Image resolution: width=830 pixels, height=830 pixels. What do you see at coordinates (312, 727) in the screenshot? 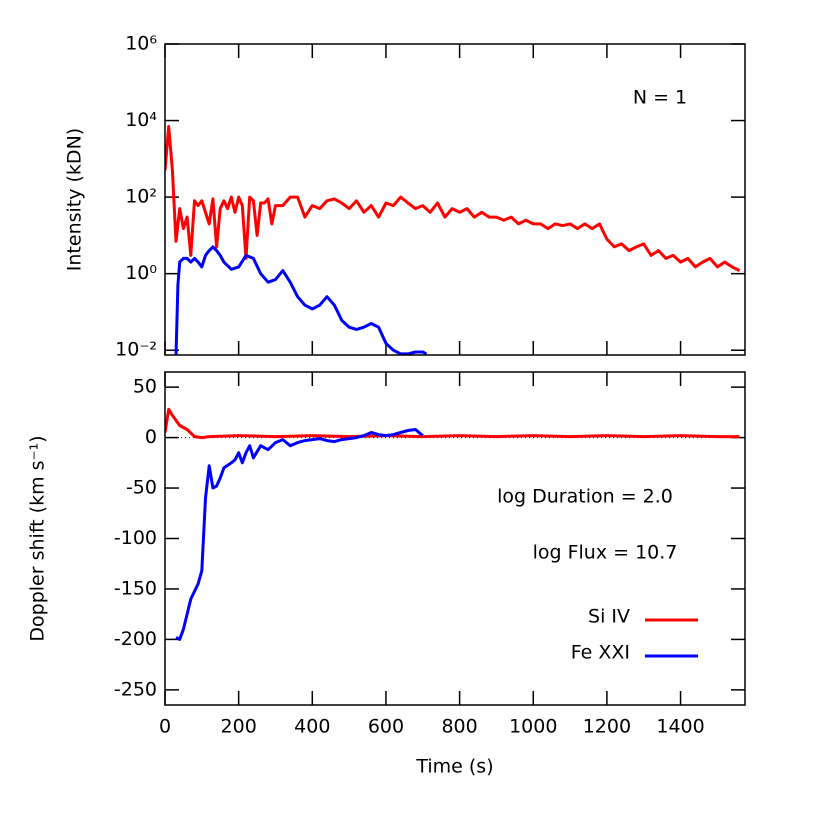
I see `x-tick-label: 400` at bounding box center [312, 727].